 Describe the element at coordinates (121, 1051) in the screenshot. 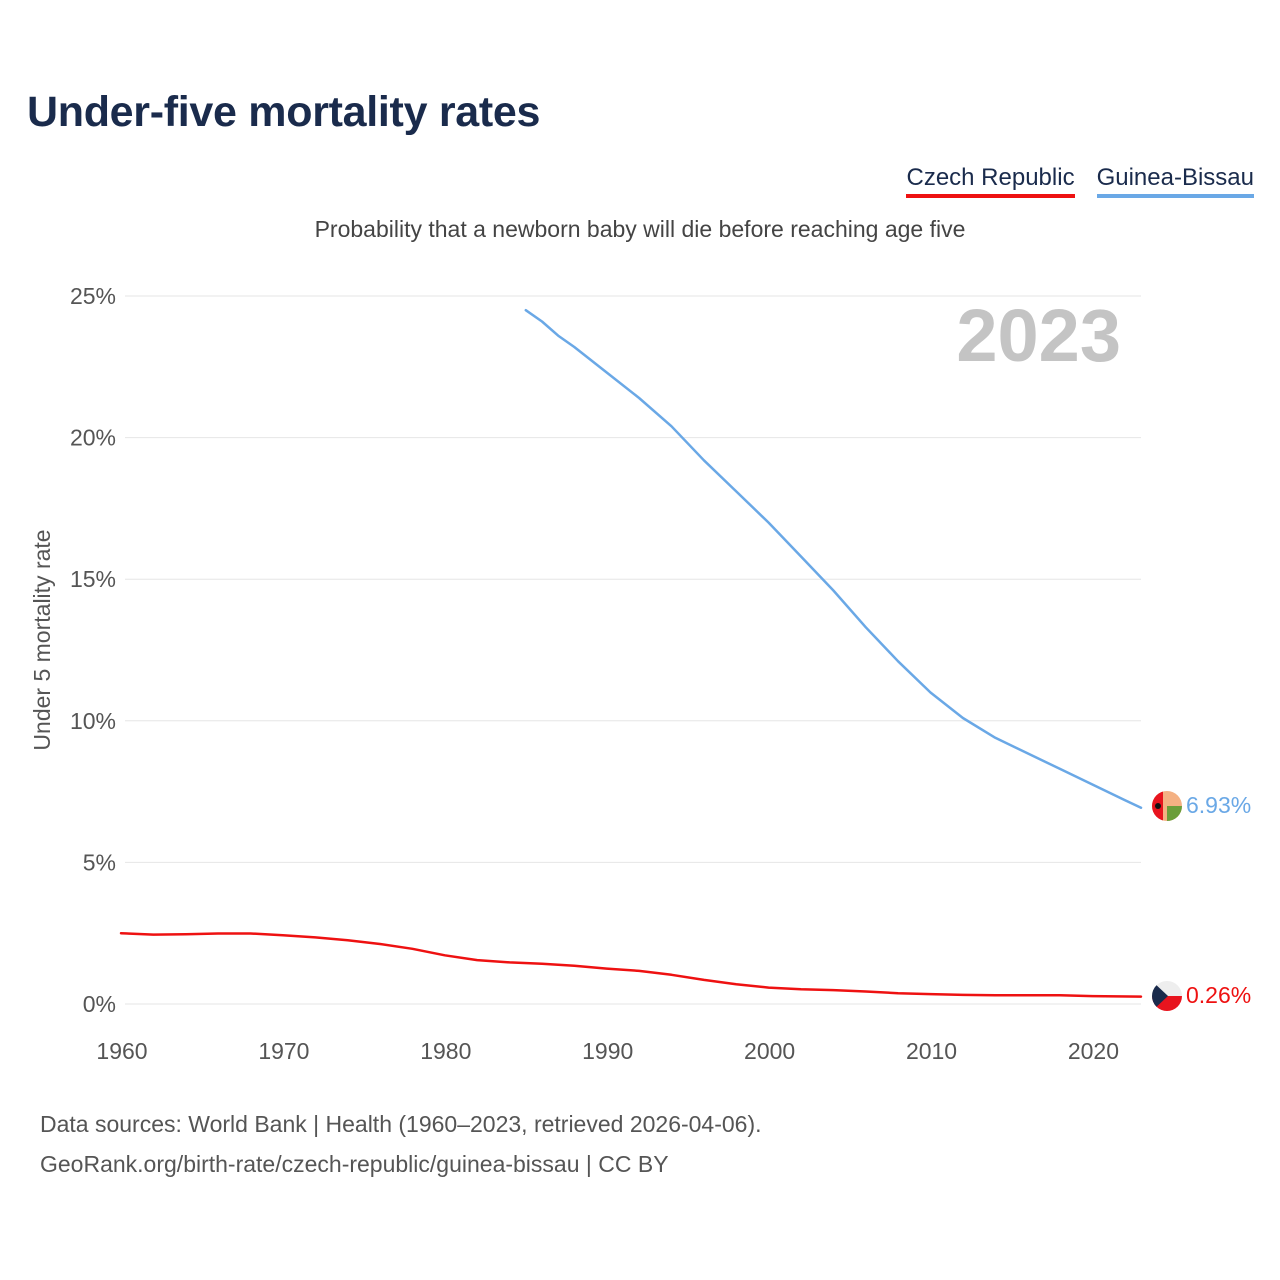

I see `x-tick-label: 1960` at that location.